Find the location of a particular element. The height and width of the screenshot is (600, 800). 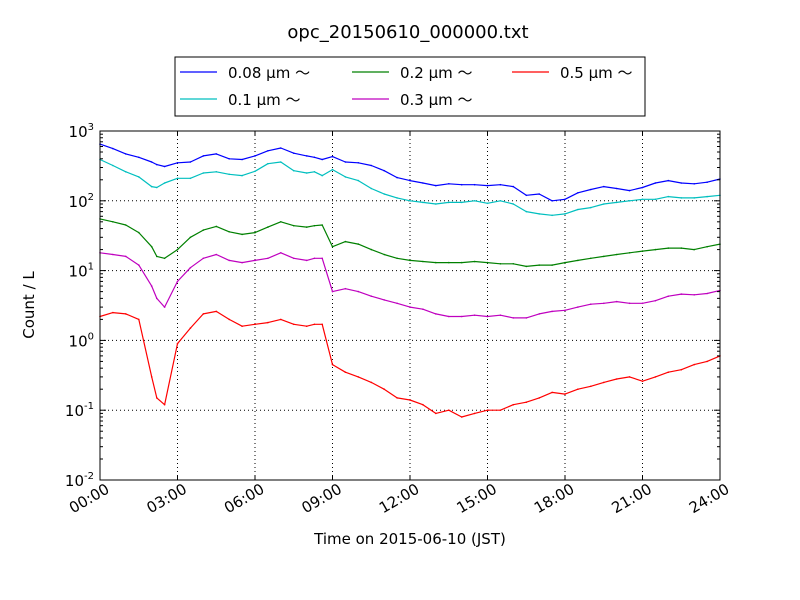

legend-label: 0.5 μm ～ is located at coordinates (596, 73).